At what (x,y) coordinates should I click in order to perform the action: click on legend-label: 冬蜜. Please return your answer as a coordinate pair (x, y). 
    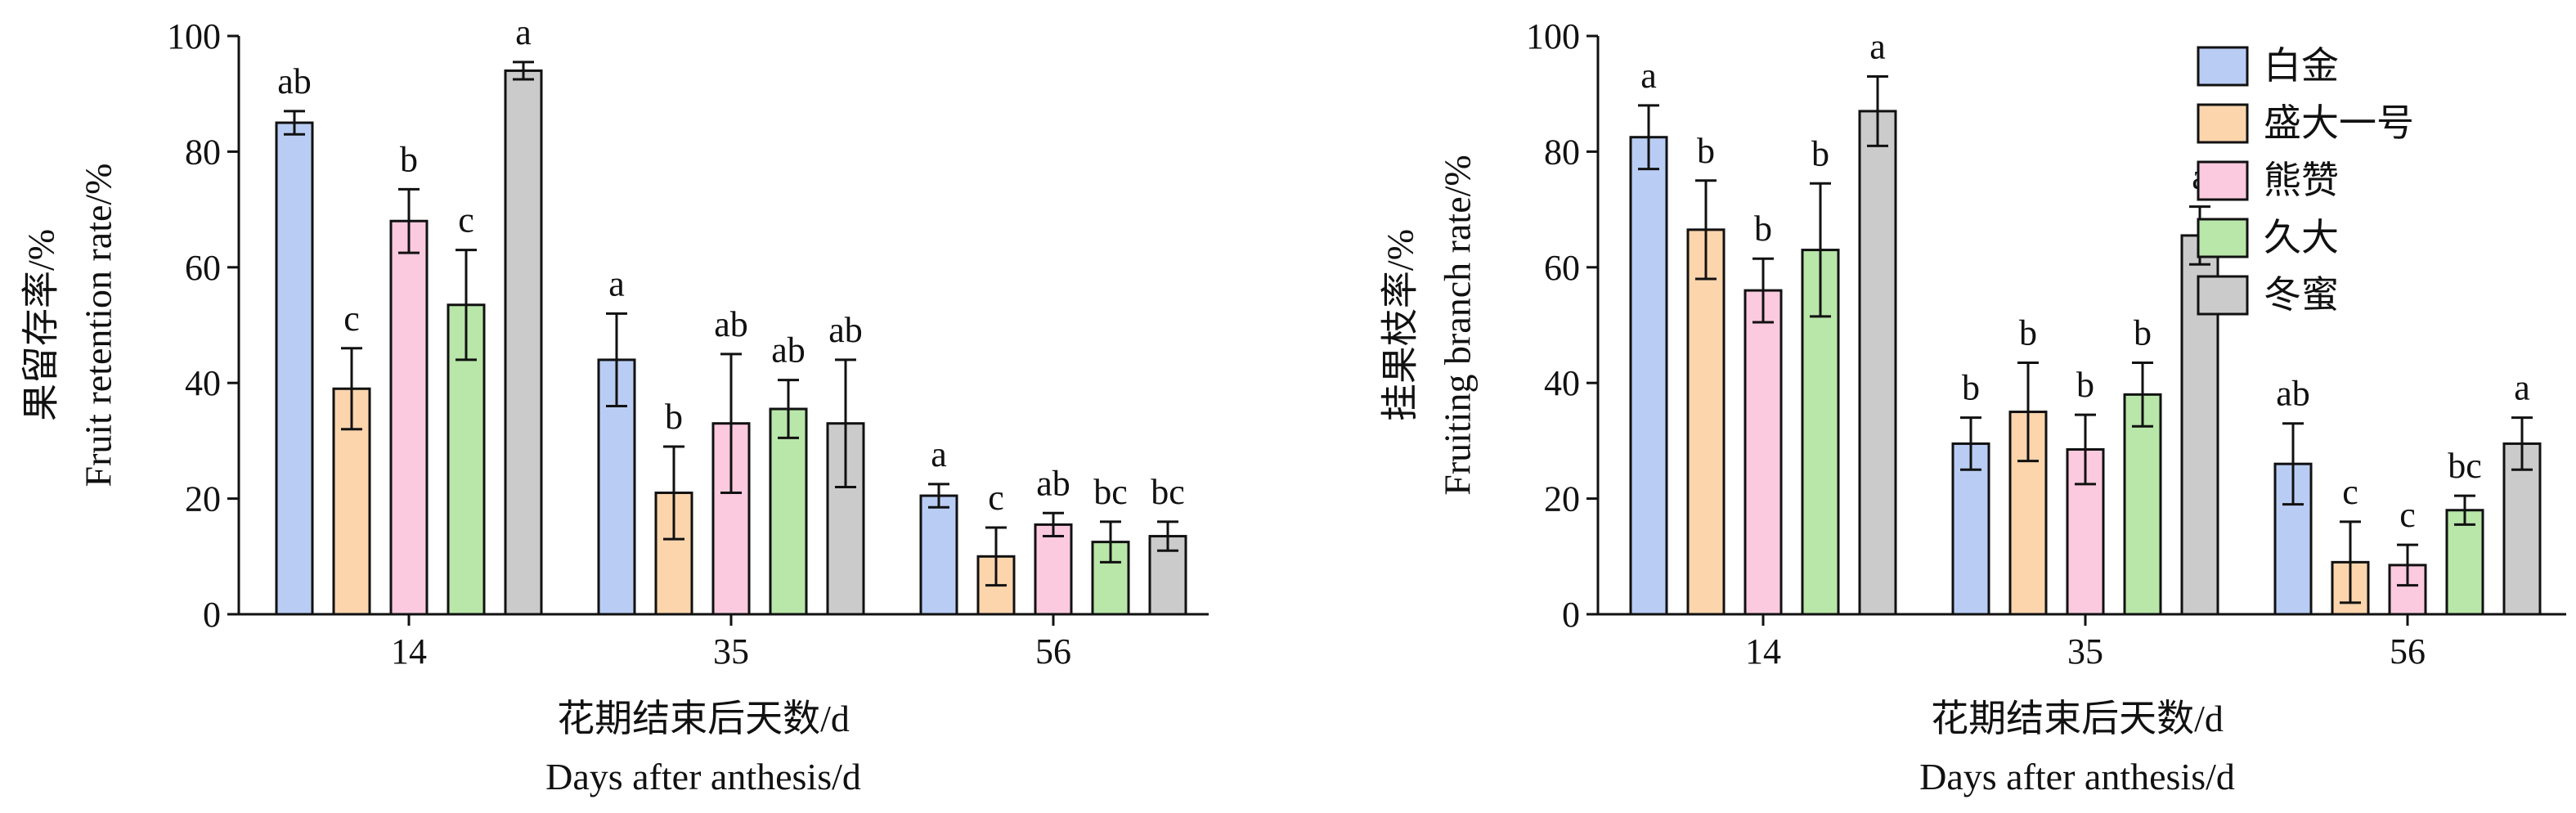
    Looking at the image, I should click on (2302, 295).